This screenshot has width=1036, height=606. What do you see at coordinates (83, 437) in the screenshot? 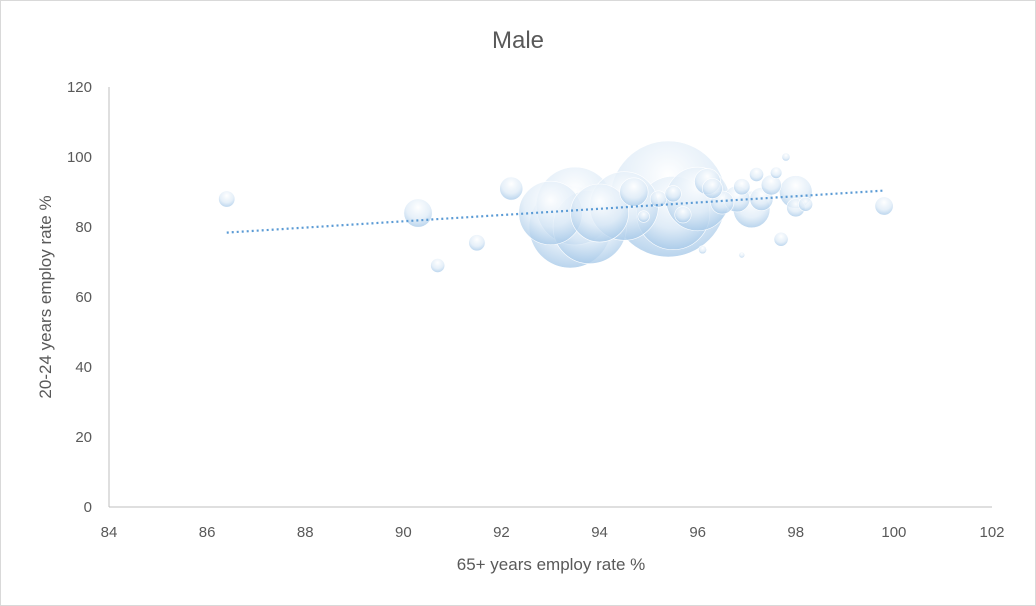
I see `y-tick-label: 20` at bounding box center [83, 437].